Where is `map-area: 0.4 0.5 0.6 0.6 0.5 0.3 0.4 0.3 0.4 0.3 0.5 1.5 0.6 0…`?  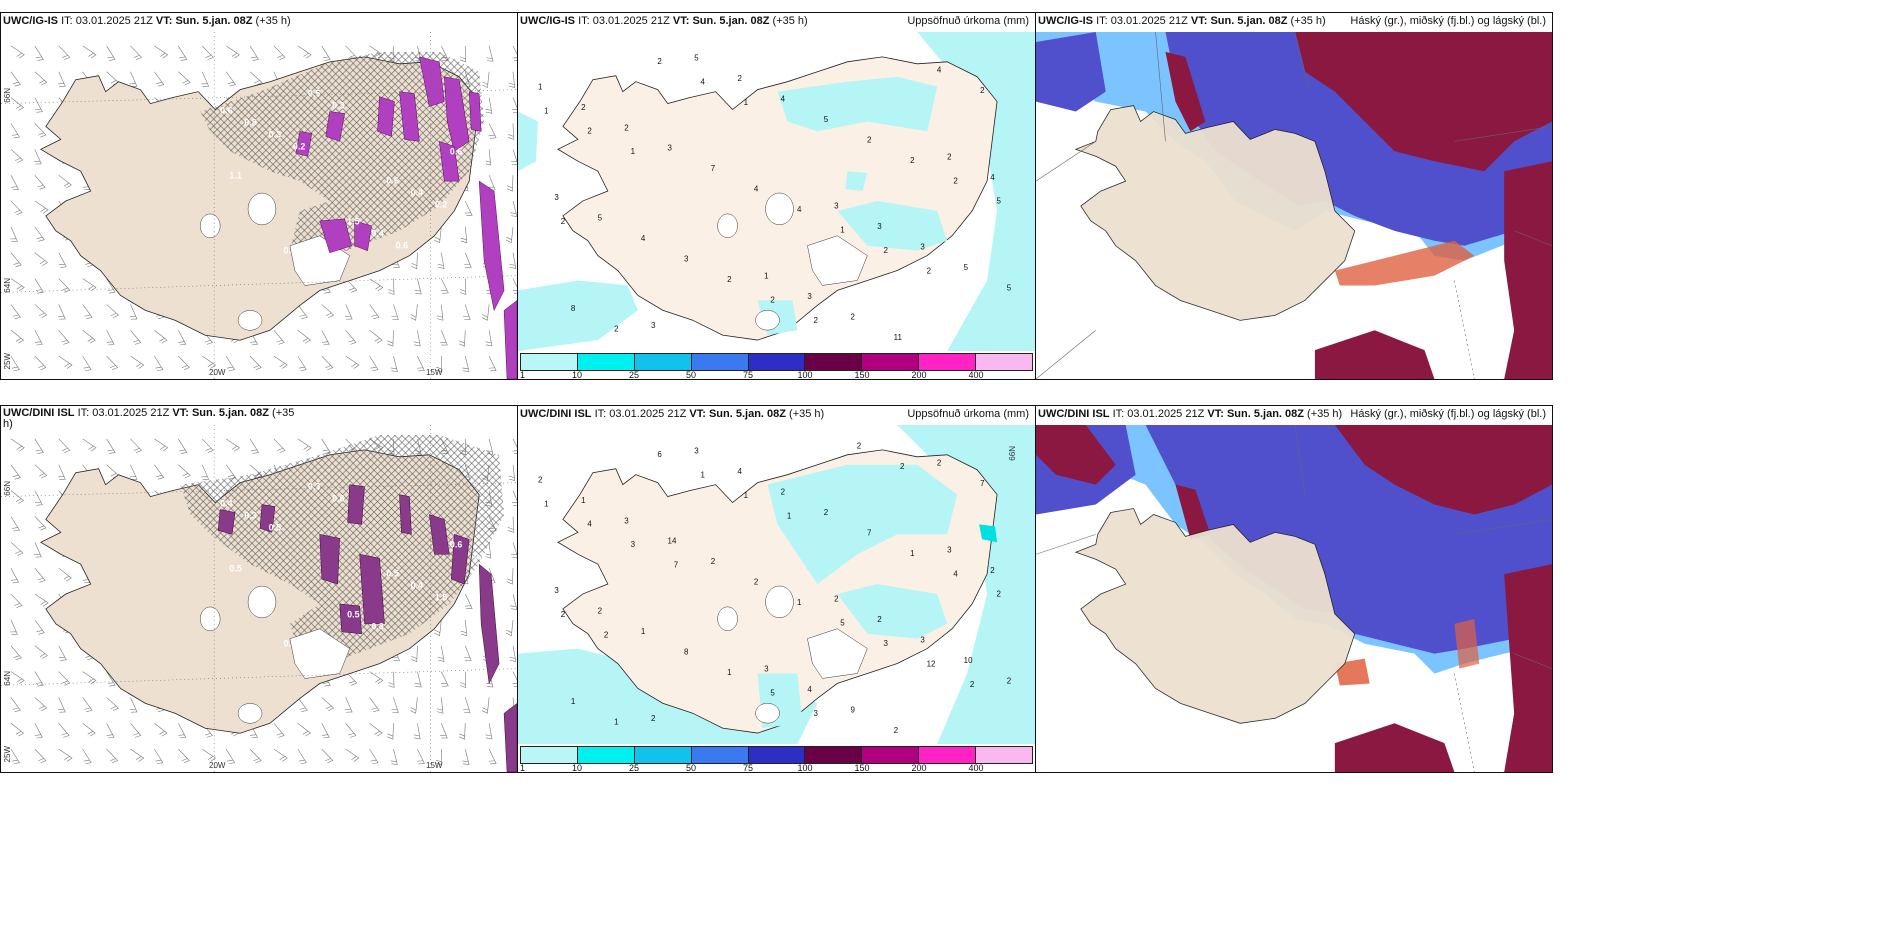 map-area: 0.4 0.5 0.6 0.6 0.5 0.3 0.4 0.3 0.4 0.3 0.5 1.5 0.6 0… is located at coordinates (259, 598).